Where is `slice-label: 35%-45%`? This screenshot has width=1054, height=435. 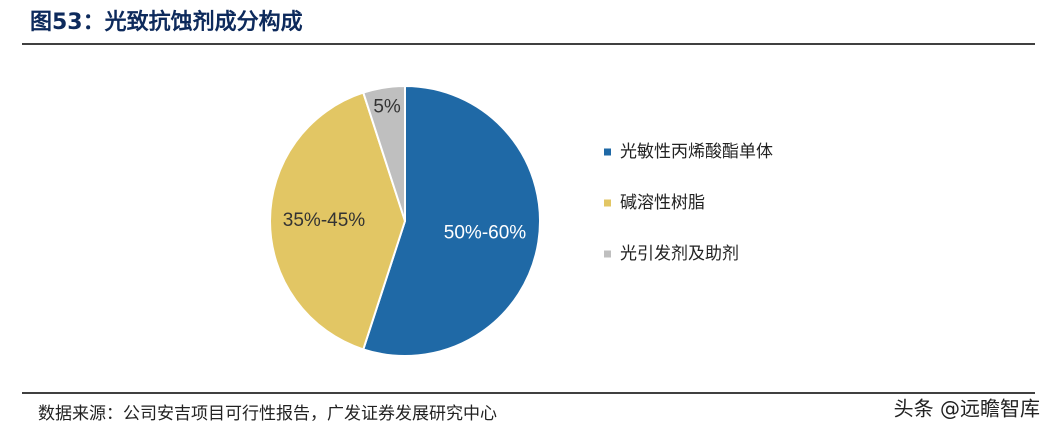
slice-label: 35%-45% is located at coordinates (324, 220).